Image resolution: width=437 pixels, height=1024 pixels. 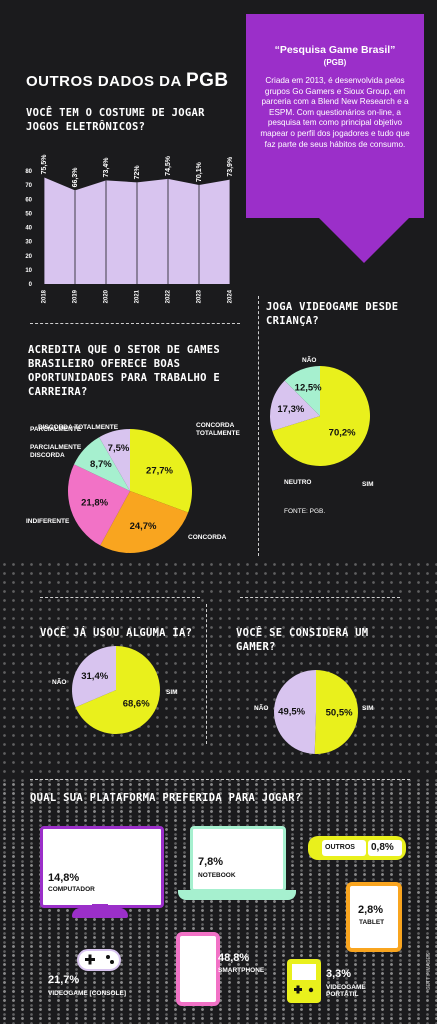 I want to click on platform-pct-notebook: 7,8%, so click(x=211, y=862).